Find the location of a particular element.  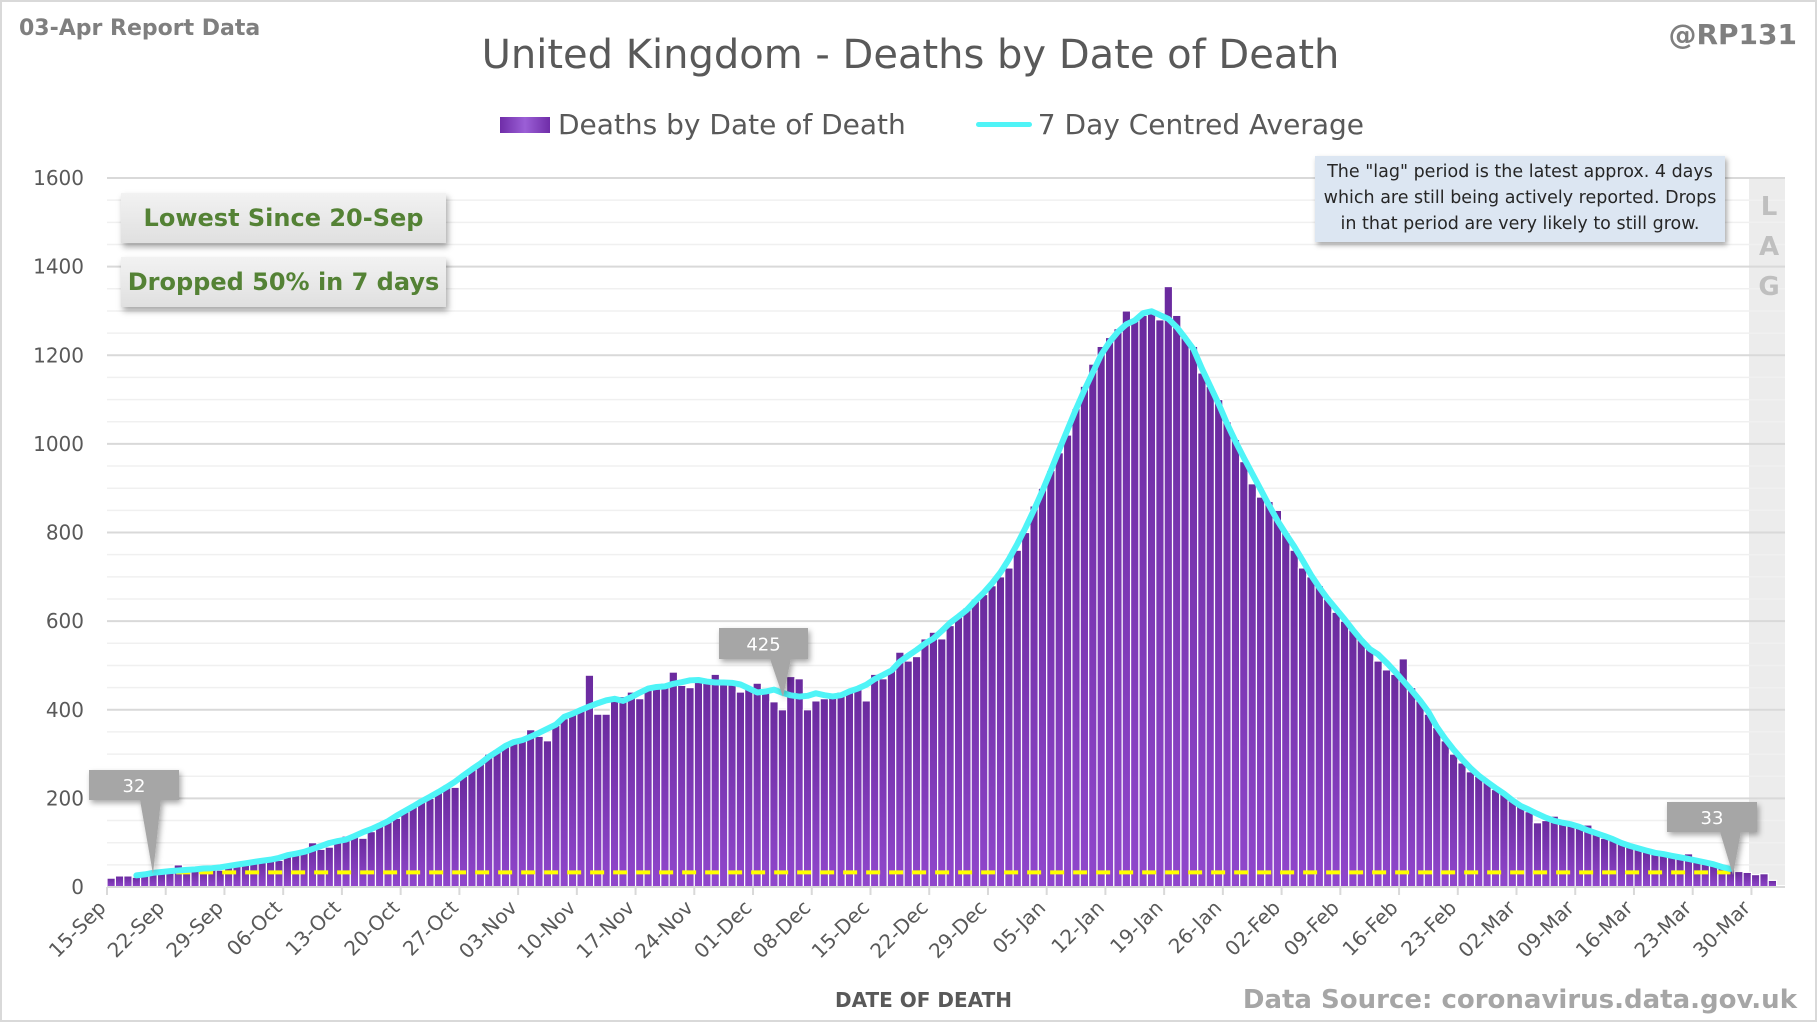

x-tick-label: 17-Nov is located at coordinates (605, 929).